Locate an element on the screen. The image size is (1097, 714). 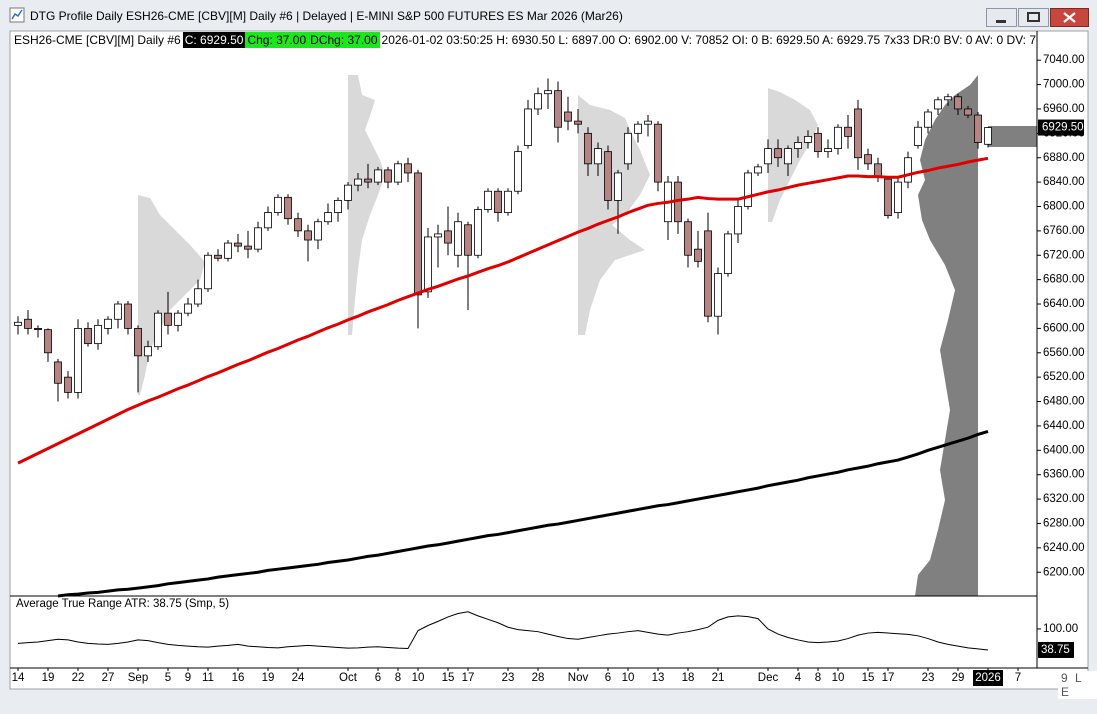
y-tick-label: 100.00 is located at coordinates (1060, 629).